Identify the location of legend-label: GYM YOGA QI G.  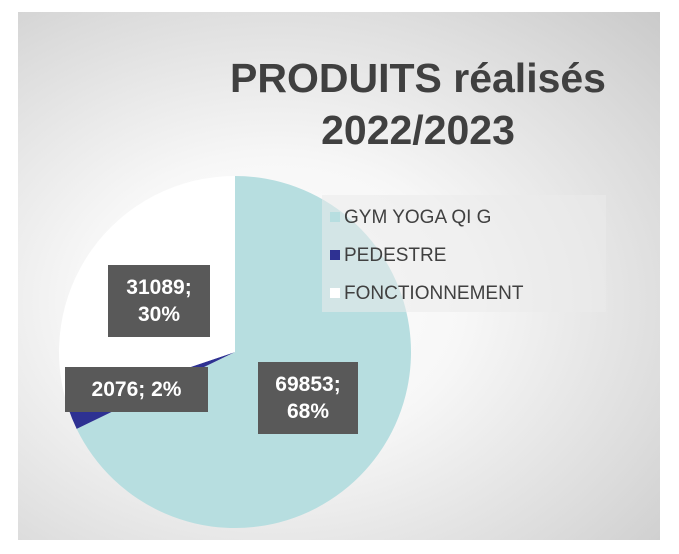
(418, 217).